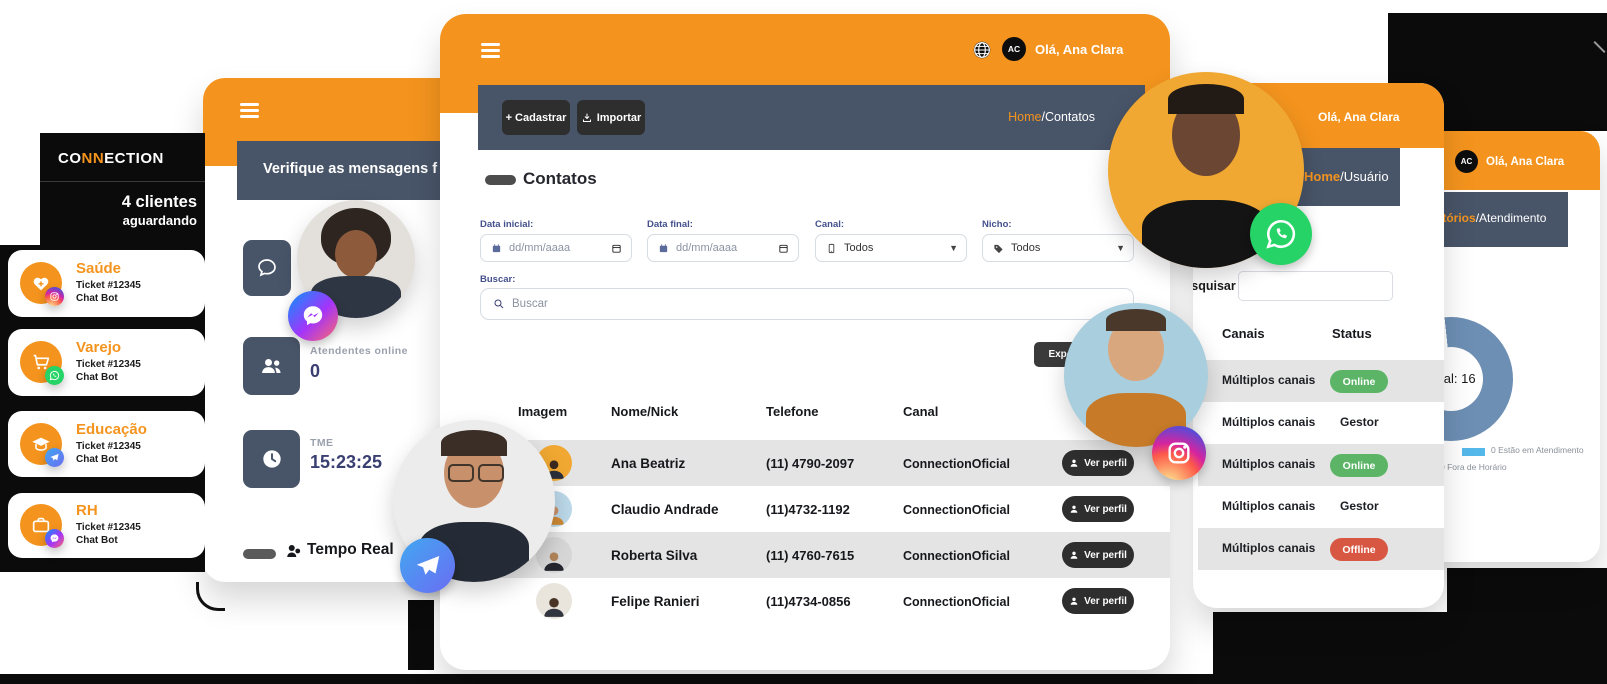  I want to click on agents-online-card, so click(271, 366).